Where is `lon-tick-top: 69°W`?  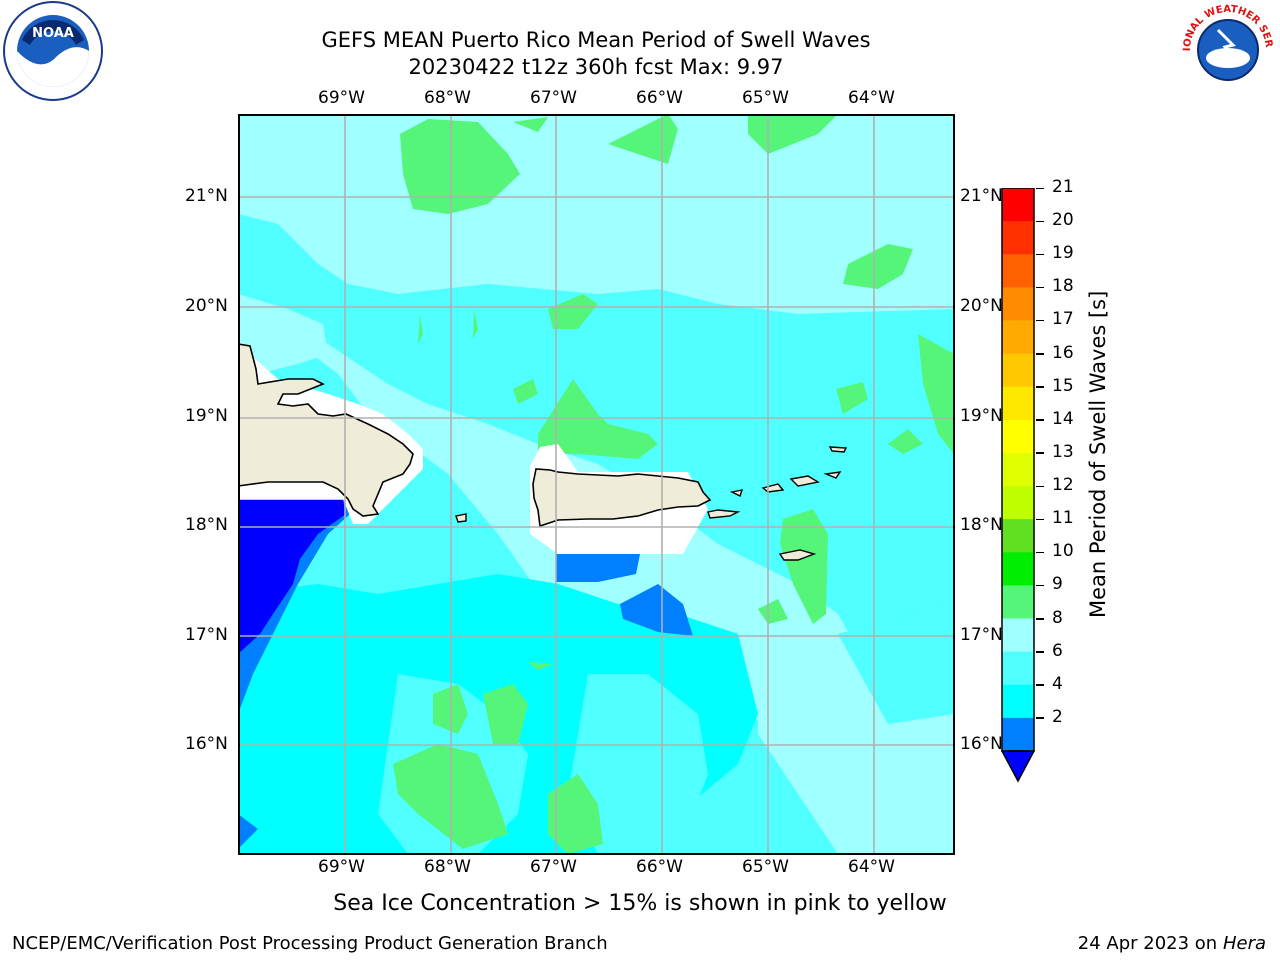 lon-tick-top: 69°W is located at coordinates (341, 98).